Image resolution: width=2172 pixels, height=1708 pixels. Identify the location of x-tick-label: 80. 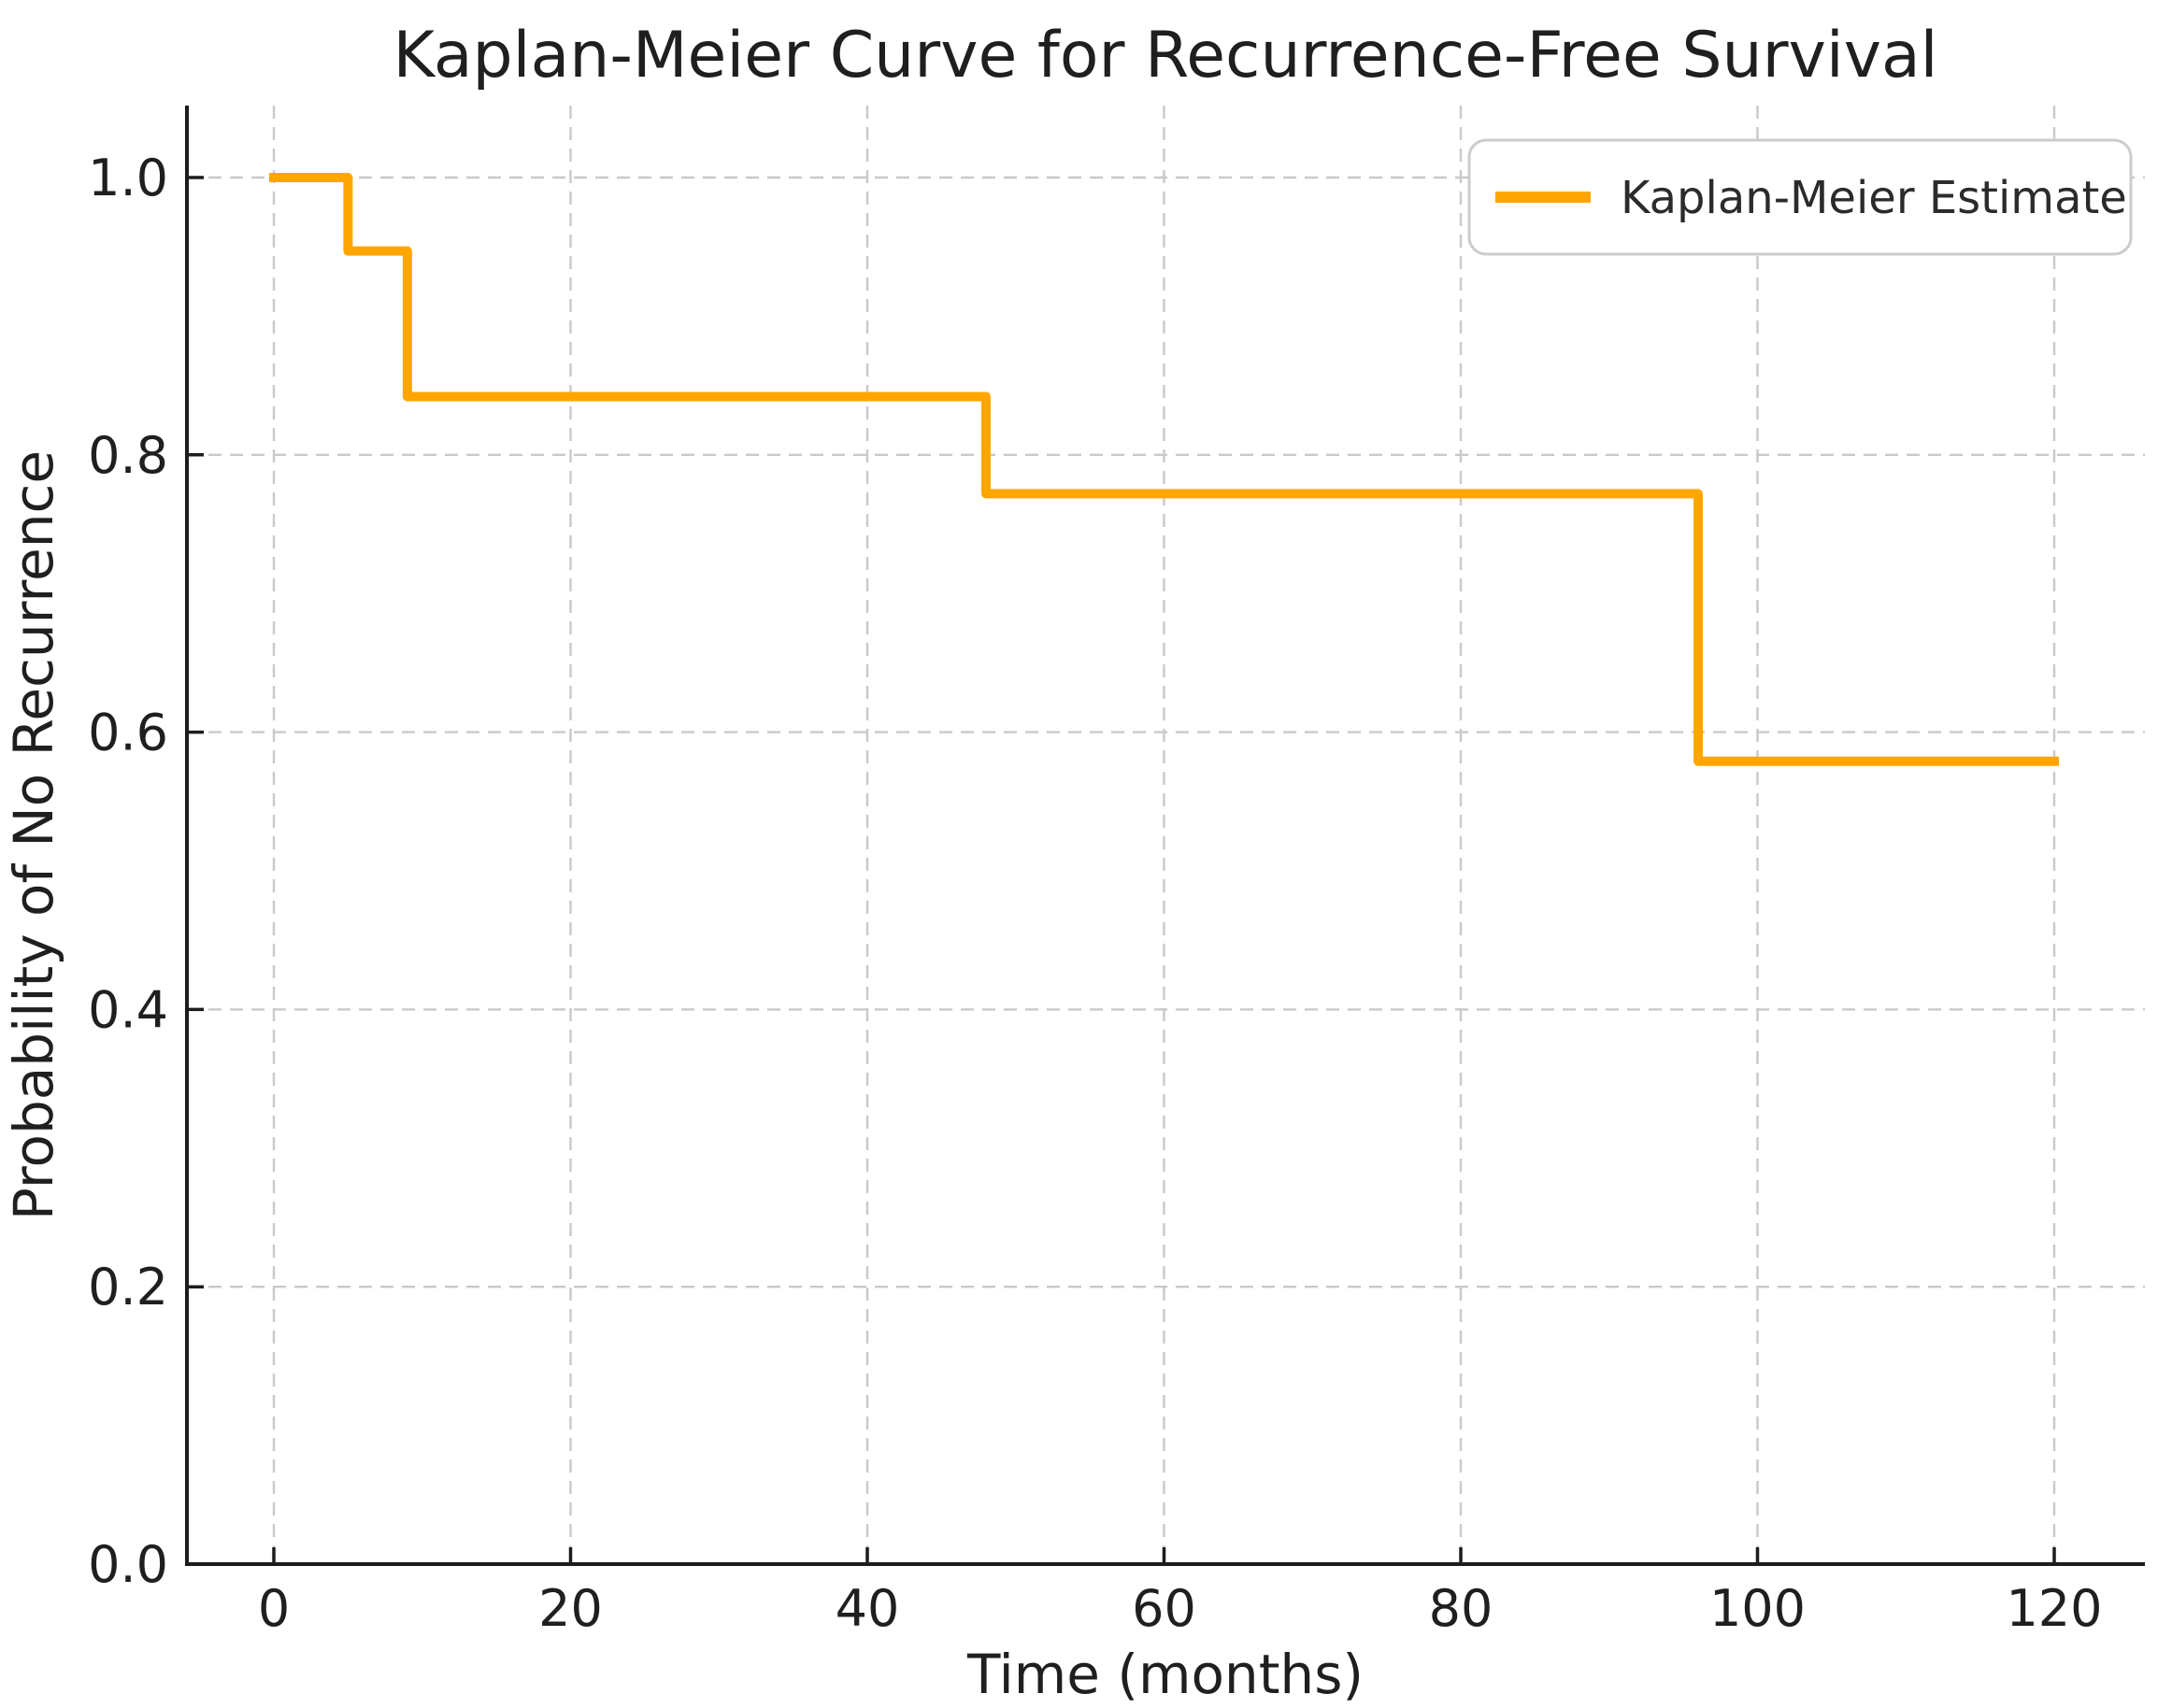
(1461, 1609).